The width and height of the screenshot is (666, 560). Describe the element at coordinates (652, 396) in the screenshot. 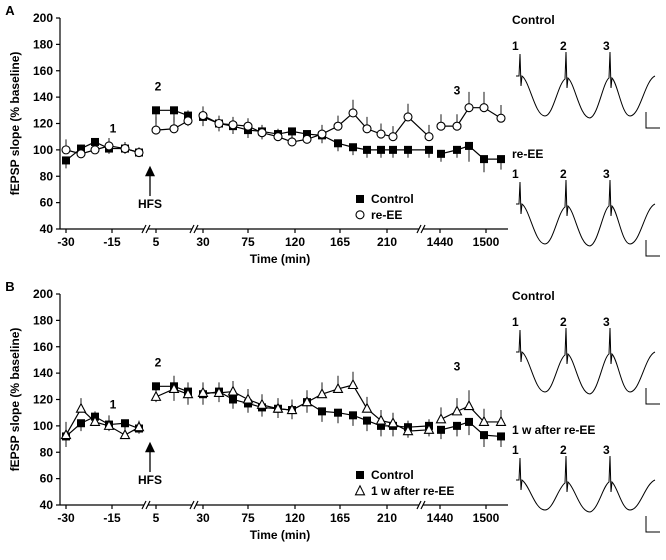

I see `trace-scale-bar` at that location.